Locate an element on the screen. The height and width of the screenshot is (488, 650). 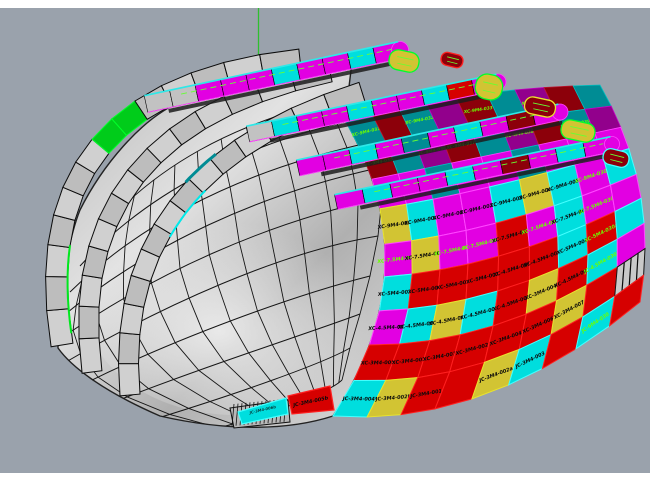
panel-label: XC-5M4-001 is located at coordinates (424, 290).